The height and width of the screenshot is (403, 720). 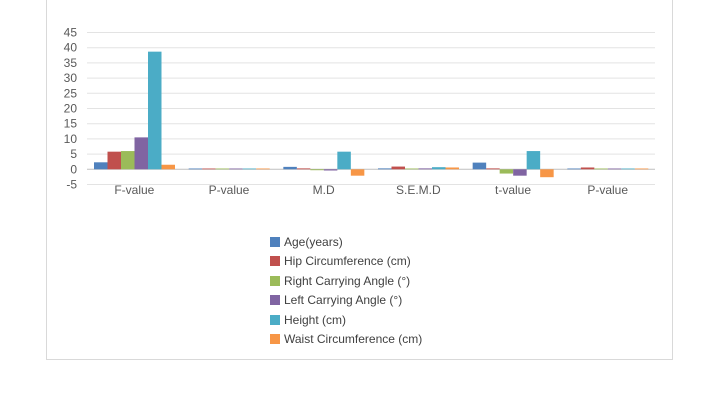 I want to click on legend-item: Height (cm), so click(x=346, y=320).